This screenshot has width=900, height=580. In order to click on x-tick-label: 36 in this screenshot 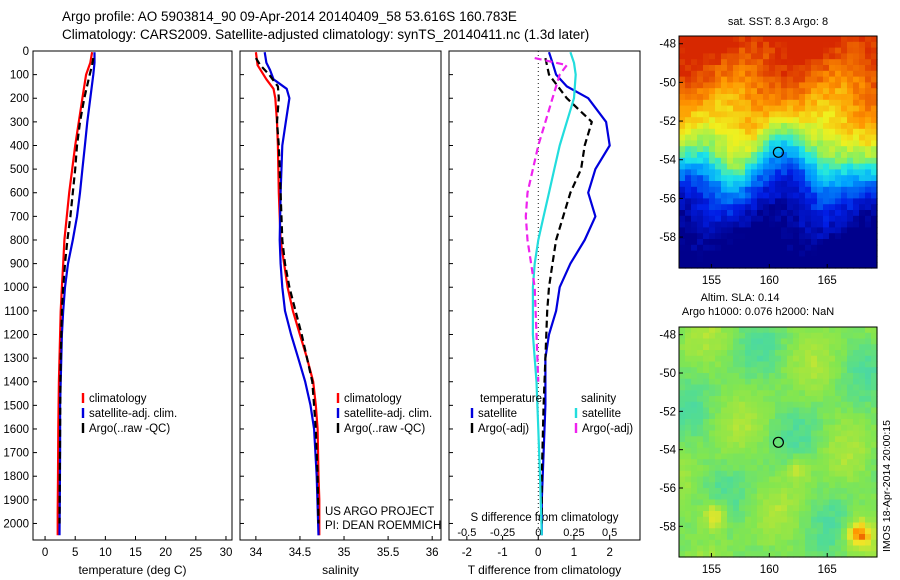, I will do `click(432, 553)`.